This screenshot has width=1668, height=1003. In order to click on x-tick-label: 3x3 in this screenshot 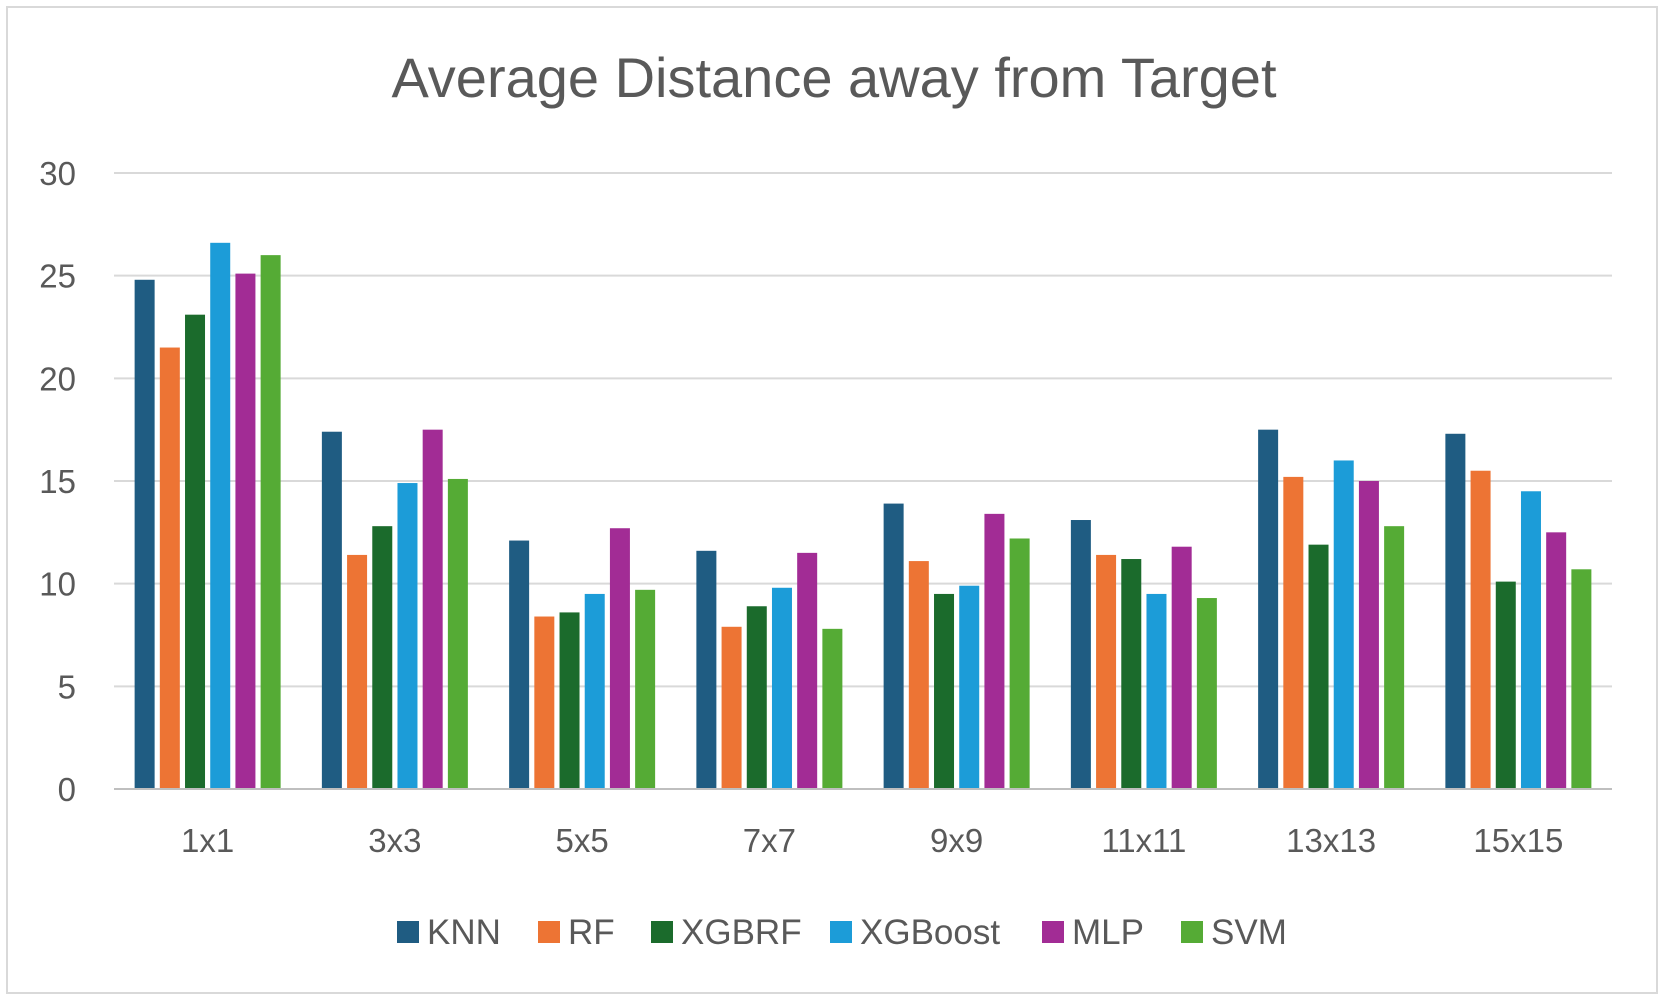, I will do `click(394, 840)`.